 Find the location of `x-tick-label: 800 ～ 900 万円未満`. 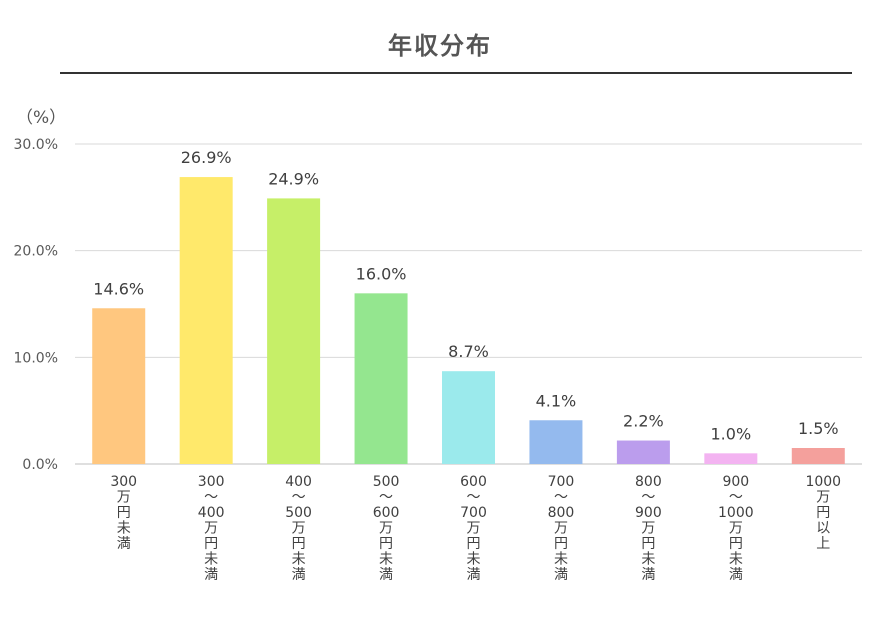

x-tick-label: 800 ～ 900 万円未満 is located at coordinates (648, 528).